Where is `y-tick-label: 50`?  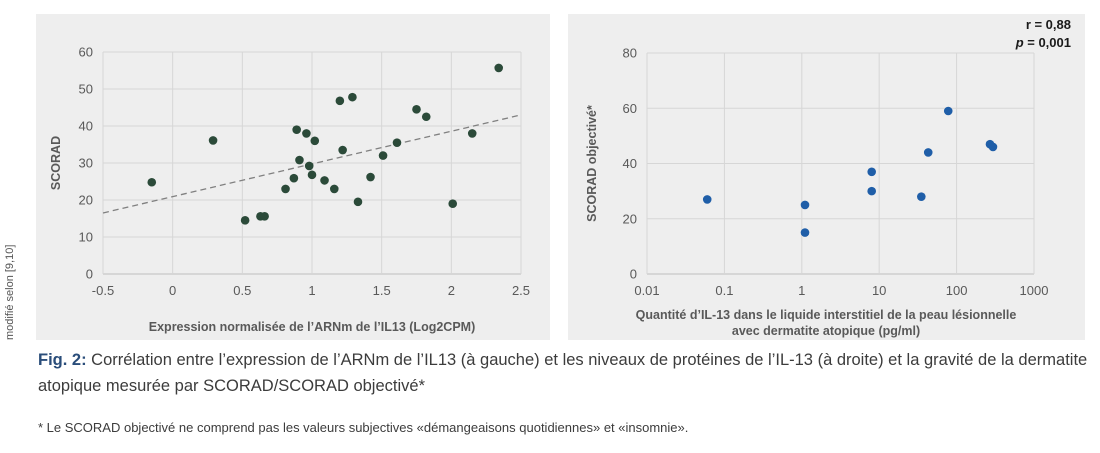 y-tick-label: 50 is located at coordinates (86, 89).